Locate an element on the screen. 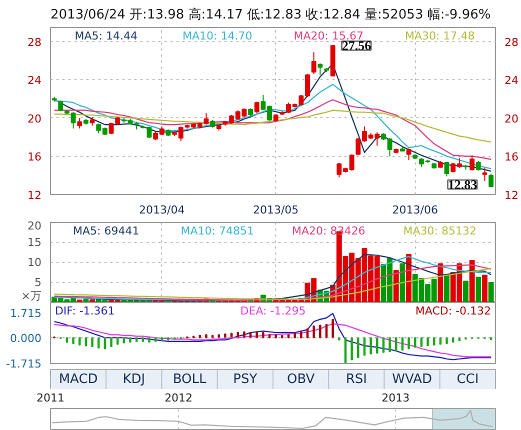 This screenshot has width=521, height=430. y-tick-label: 0.000 is located at coordinates (26, 339).